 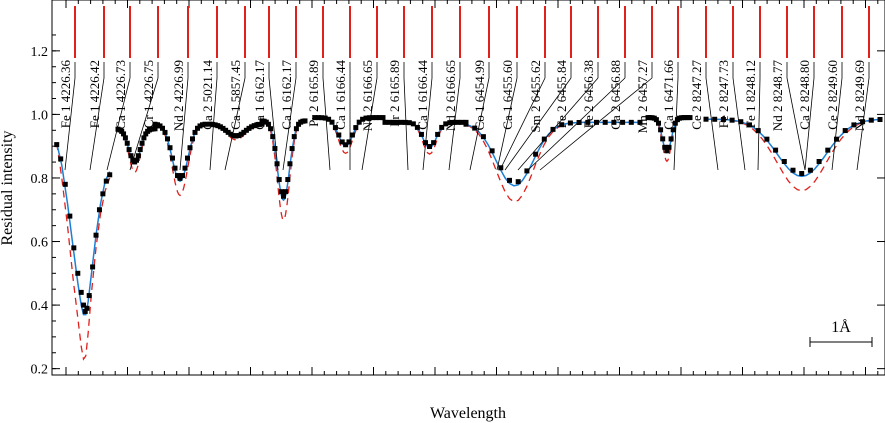 I want to click on y-tick-label: 0.8, so click(x=40, y=179).